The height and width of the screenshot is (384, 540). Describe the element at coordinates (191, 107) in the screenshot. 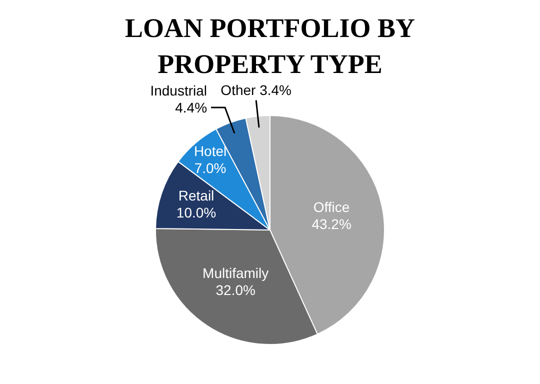

I see `data-label: 4.4%` at that location.